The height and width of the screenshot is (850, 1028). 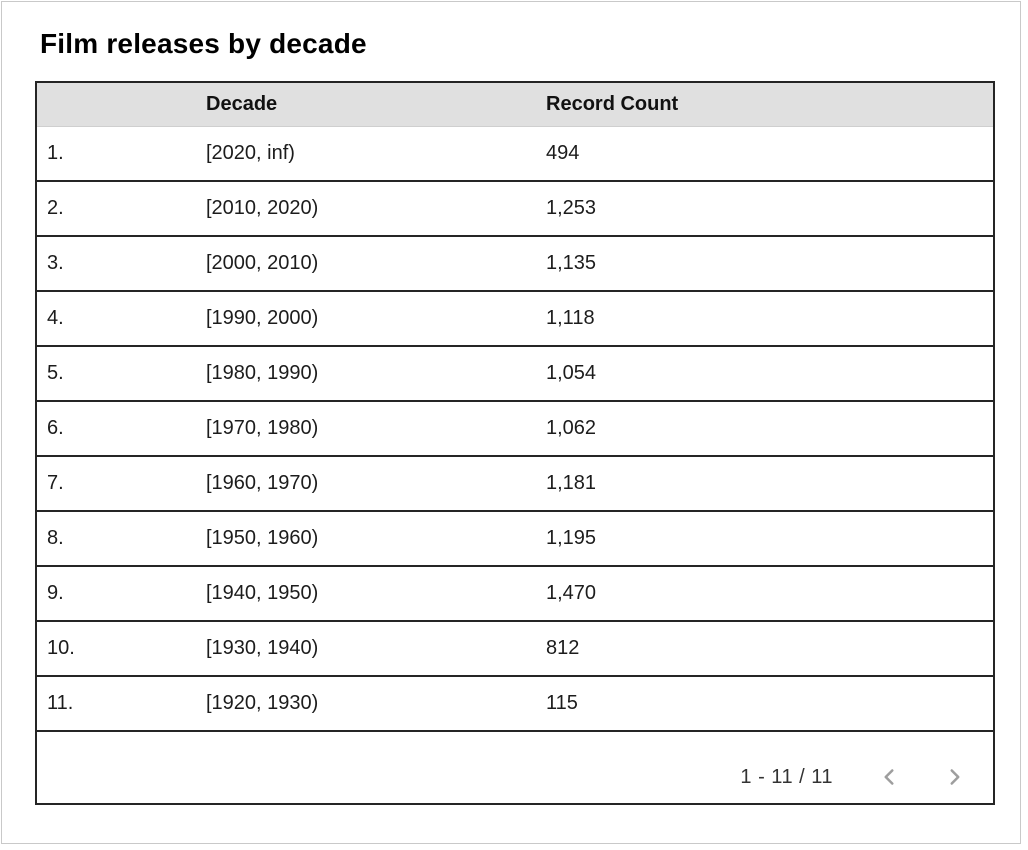 What do you see at coordinates (366, 429) in the screenshot?
I see `row-decade: [1970, 1980)` at bounding box center [366, 429].